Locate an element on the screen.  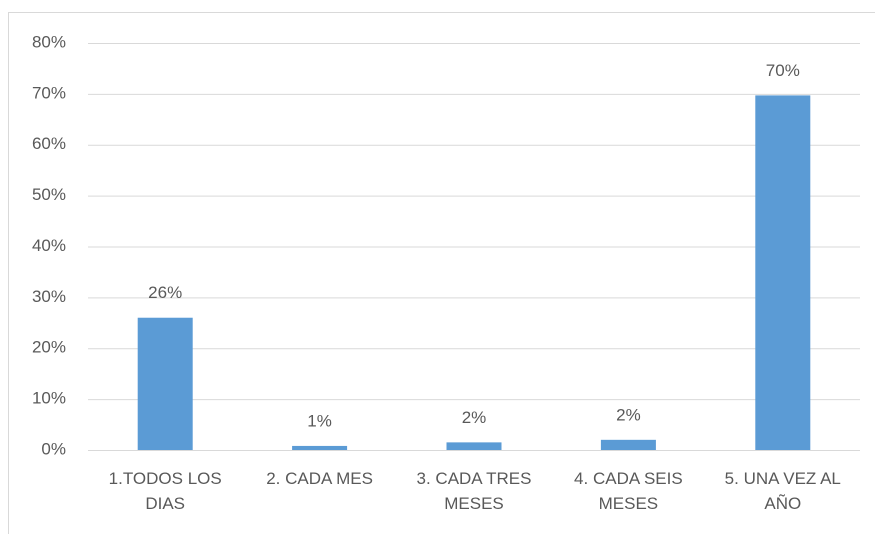
y-tick-label: 20% is located at coordinates (49, 347).